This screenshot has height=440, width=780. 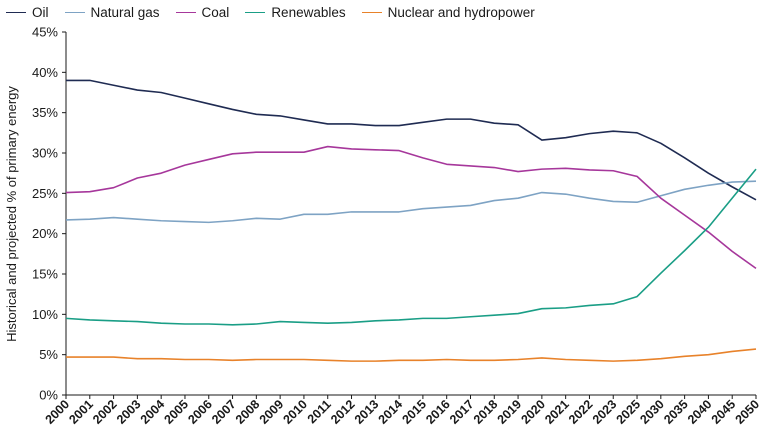 I want to click on y-ticks: 0% 5% 10% 15% 20% 25% 30% 35% 40% 45%, so click(x=49, y=214).